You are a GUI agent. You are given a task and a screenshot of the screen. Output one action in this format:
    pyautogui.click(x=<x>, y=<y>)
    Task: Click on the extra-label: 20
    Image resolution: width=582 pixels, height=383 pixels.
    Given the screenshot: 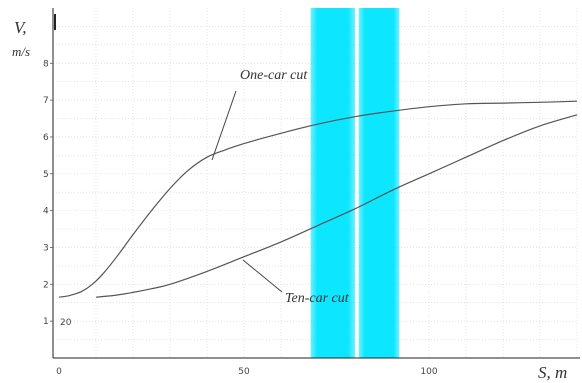 What is the action you would take?
    pyautogui.click(x=66, y=323)
    